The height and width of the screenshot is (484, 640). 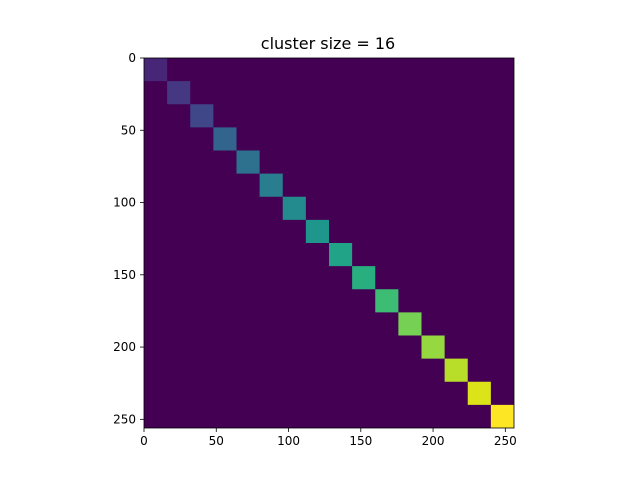 I want to click on x-tick-label-200: 200, so click(x=433, y=441).